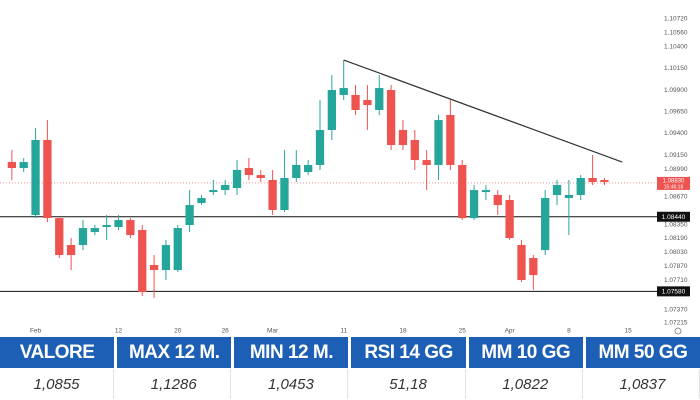 The width and height of the screenshot is (700, 400). I want to click on y-tick-label: 1.09400, so click(676, 133).